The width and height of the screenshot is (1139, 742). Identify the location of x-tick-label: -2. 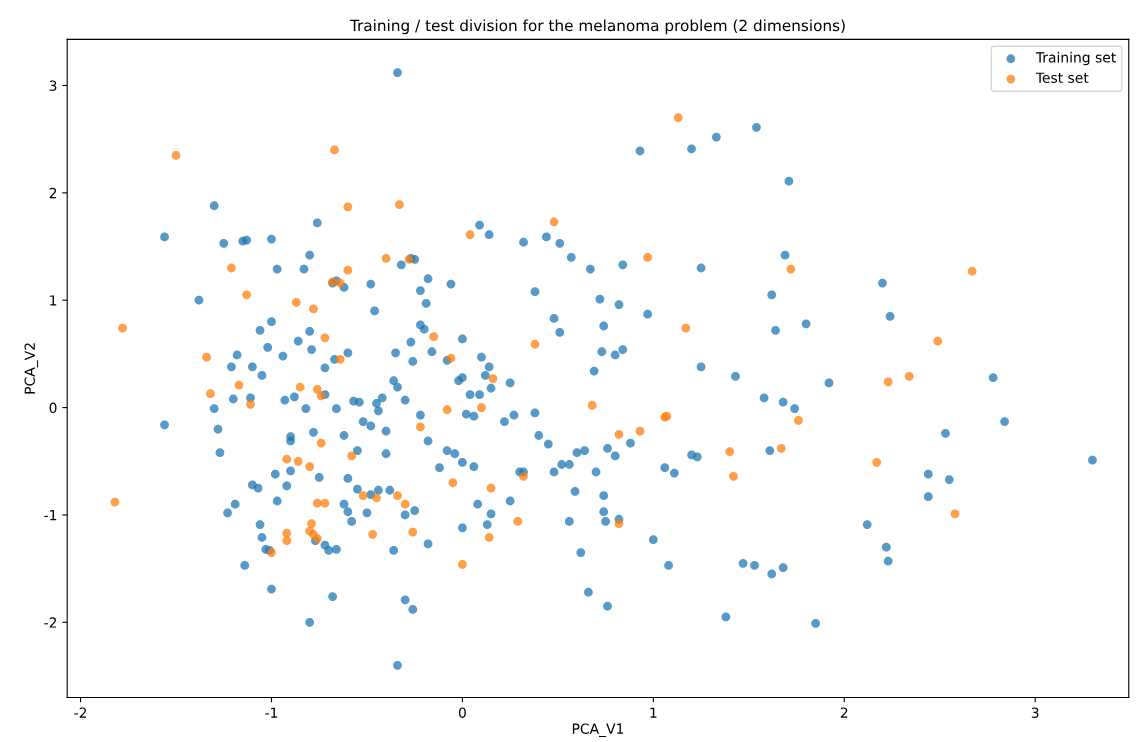
(80, 712).